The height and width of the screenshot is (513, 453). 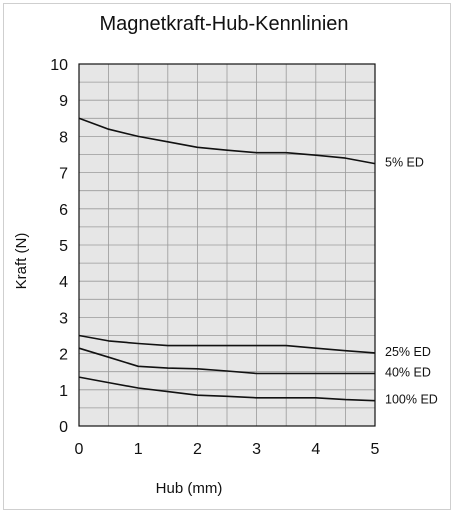 What do you see at coordinates (375, 449) in the screenshot?
I see `x-tick-label: 5` at bounding box center [375, 449].